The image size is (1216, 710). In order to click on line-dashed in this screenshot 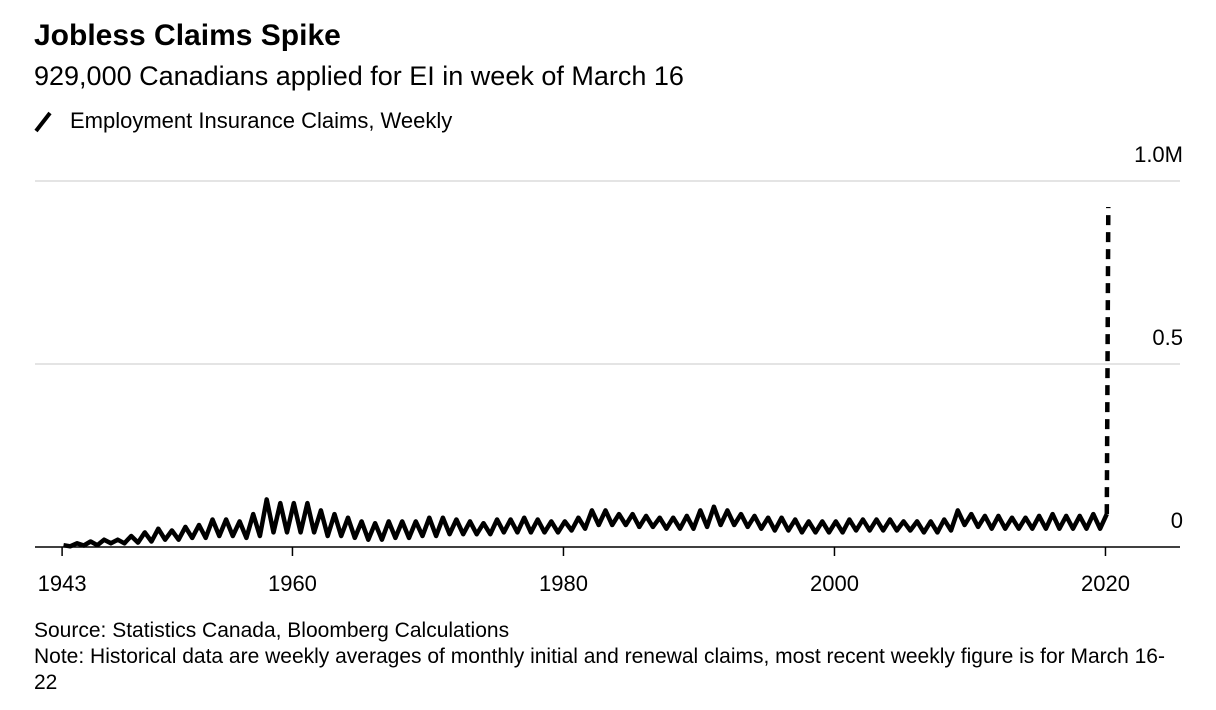, I will do `click(1107, 360)`.